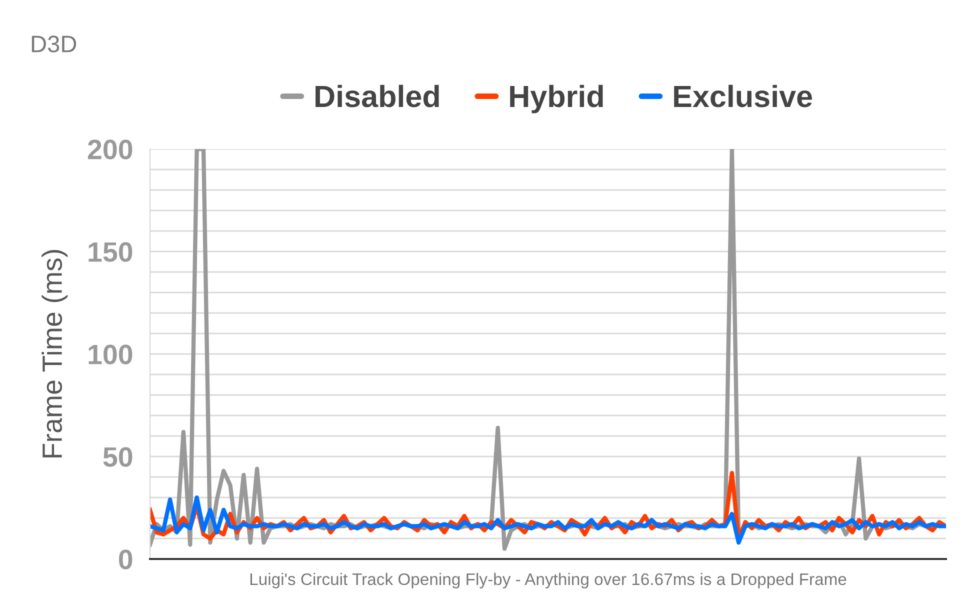  I want to click on legend-label: Exclusive, so click(743, 96).